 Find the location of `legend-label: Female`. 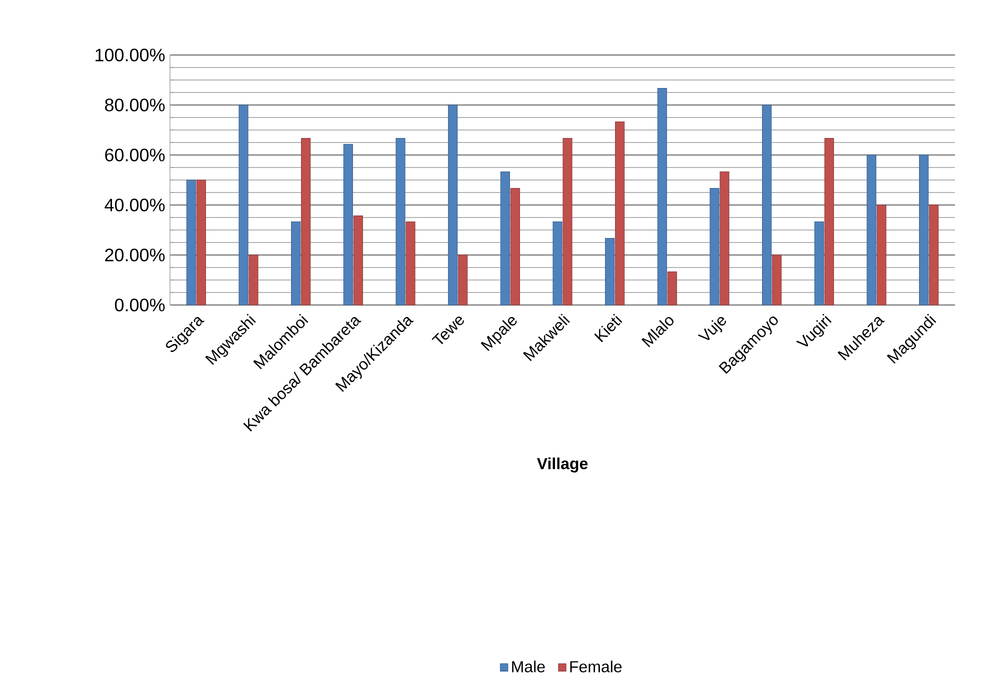

legend-label: Female is located at coordinates (596, 666).